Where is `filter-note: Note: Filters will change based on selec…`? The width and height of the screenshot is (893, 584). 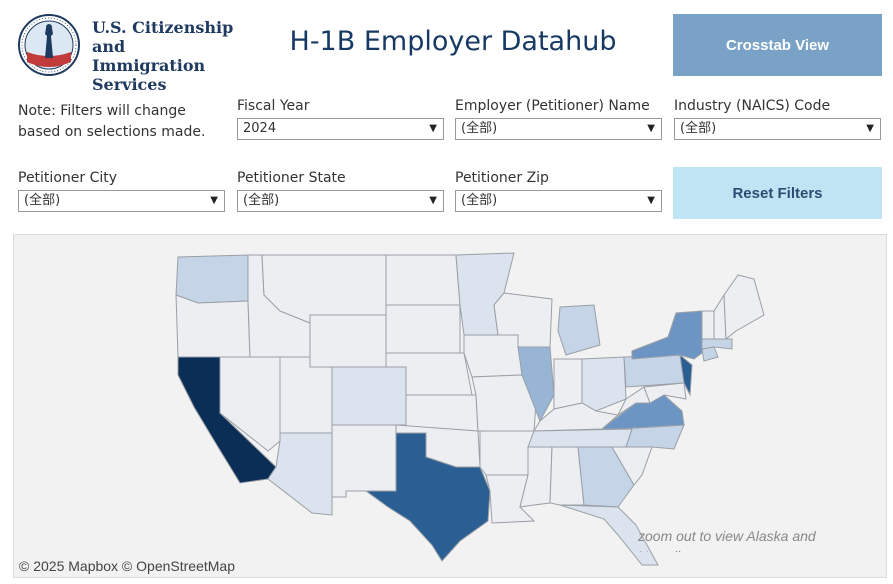
filter-note: Note: Filters will change based on selec… is located at coordinates (112, 121).